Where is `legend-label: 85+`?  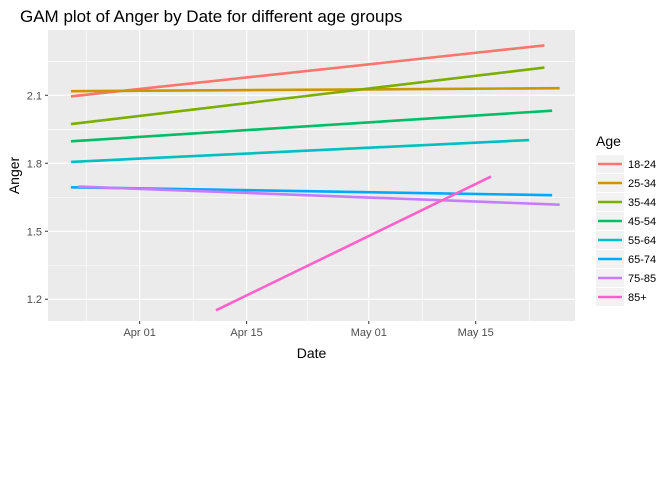
legend-label: 85+ is located at coordinates (637, 298).